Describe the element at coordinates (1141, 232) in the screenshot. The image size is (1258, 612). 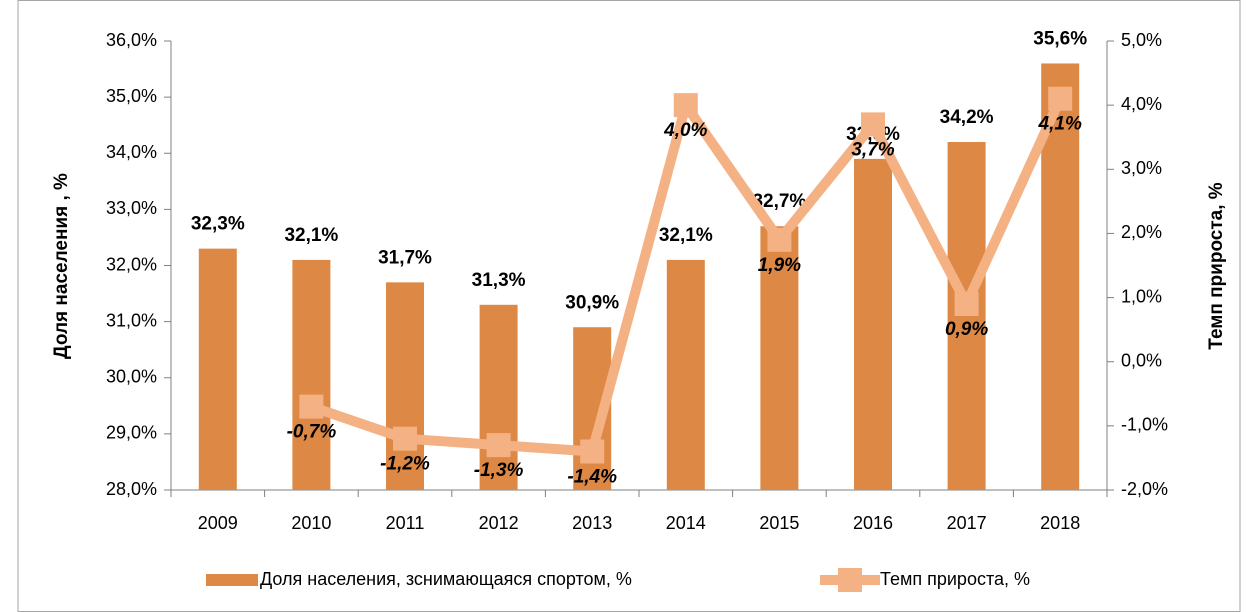
I see `y2-tick-label: 2,0%` at that location.